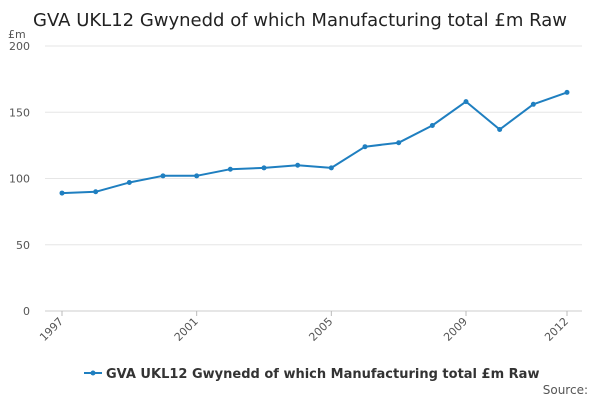 The width and height of the screenshot is (600, 400). What do you see at coordinates (19, 112) in the screenshot?
I see `y-tick-label: 150` at bounding box center [19, 112].